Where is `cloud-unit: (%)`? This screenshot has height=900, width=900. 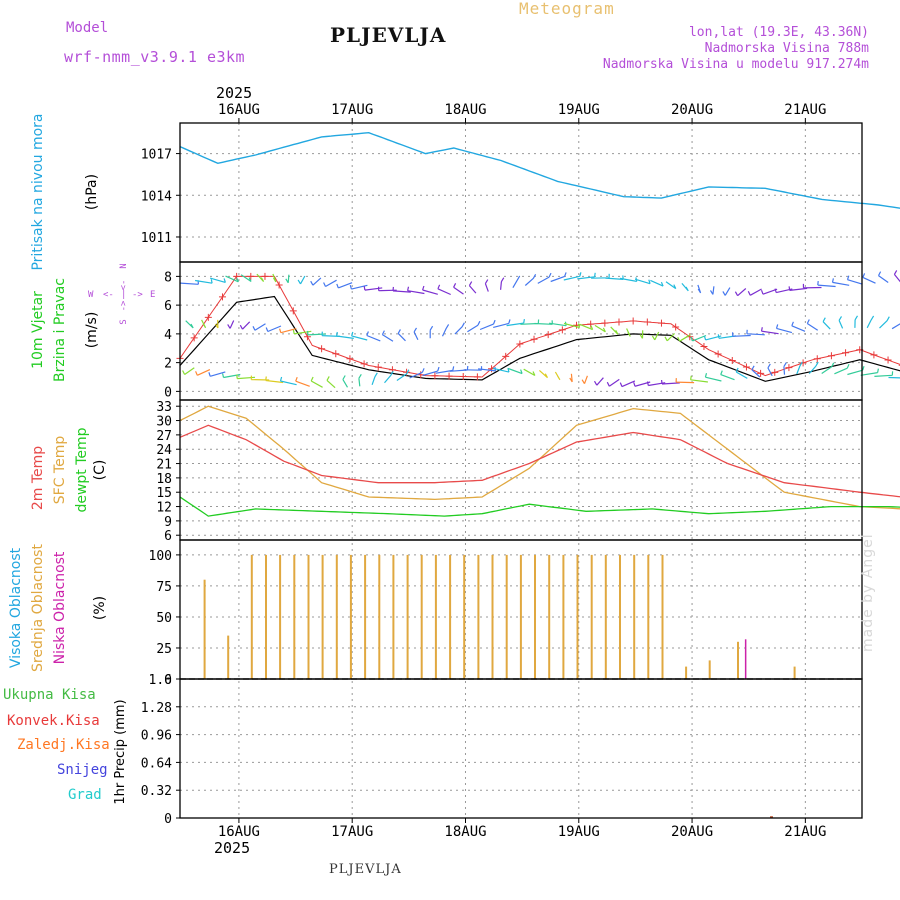 cloud-unit: (%) is located at coordinates (100, 608).